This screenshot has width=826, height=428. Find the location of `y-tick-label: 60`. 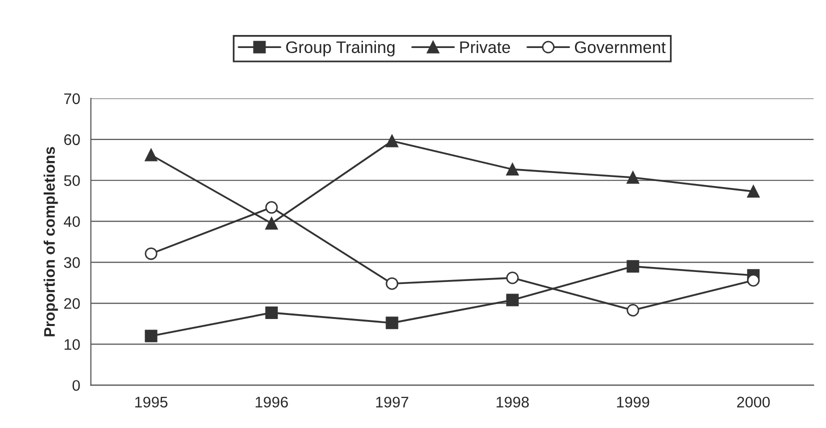

y-tick-label: 60 is located at coordinates (72, 140).